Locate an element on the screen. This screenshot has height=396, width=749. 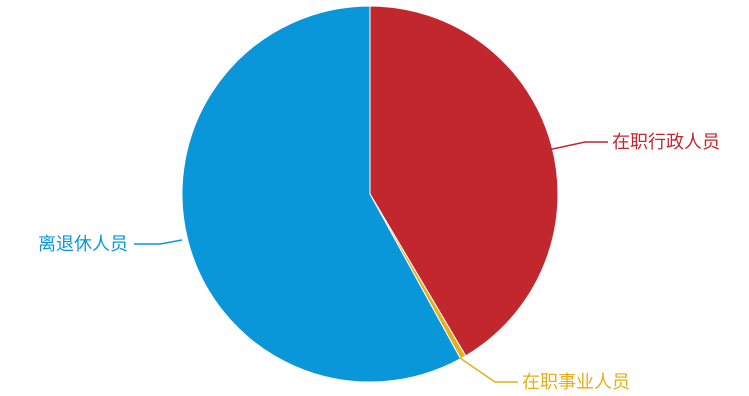
slice-label-3: 离退休人员 is located at coordinates (83, 244).